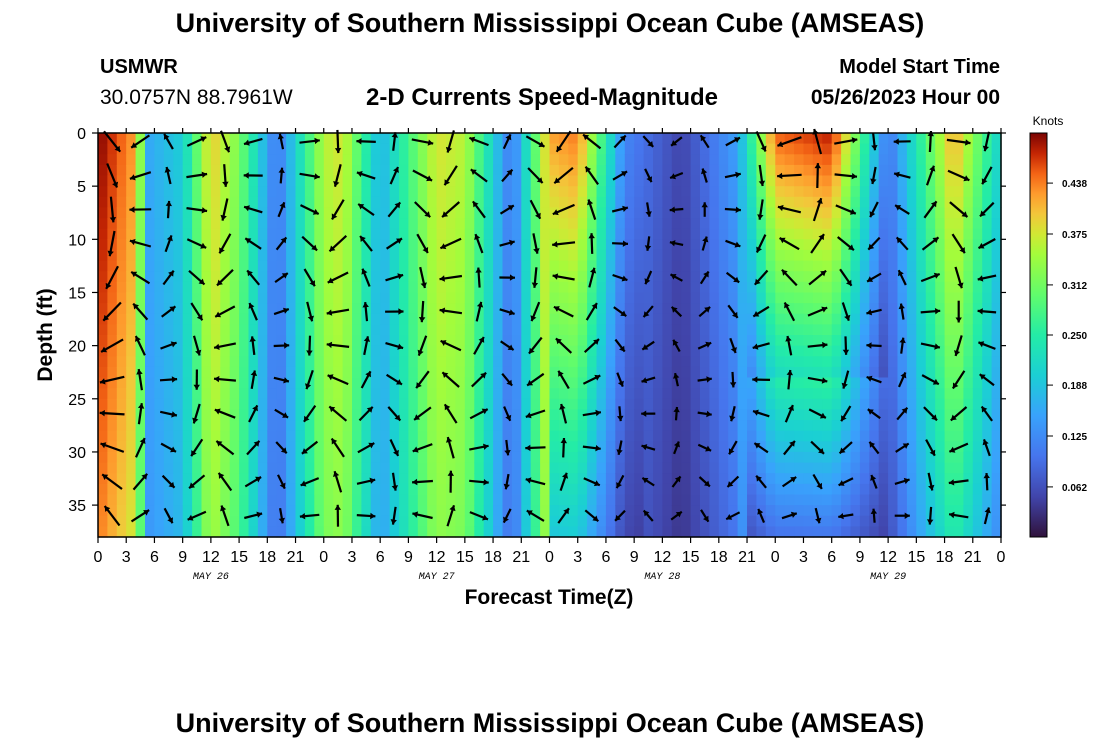  Describe the element at coordinates (352, 557) in the screenshot. I see `x-tick-label: 3` at that location.